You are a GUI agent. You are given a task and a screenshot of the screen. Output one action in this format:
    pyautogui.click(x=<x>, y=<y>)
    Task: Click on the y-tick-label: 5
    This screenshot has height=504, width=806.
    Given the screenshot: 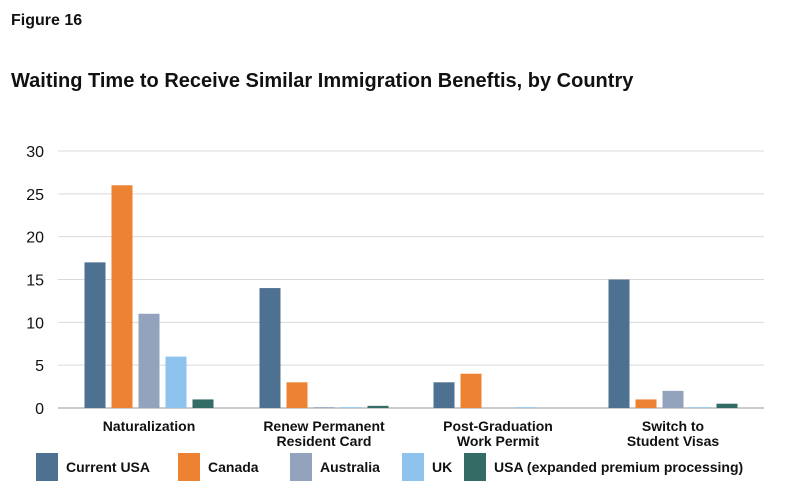 What is the action you would take?
    pyautogui.click(x=39, y=366)
    